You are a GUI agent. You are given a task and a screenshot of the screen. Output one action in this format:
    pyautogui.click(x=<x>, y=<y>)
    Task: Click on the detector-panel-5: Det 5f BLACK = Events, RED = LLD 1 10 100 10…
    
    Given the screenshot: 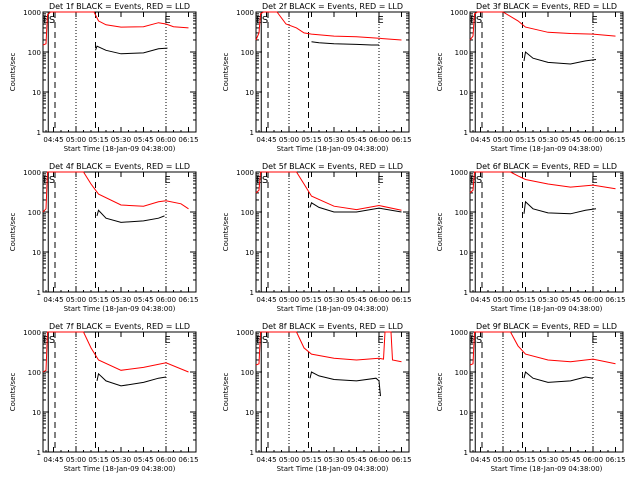 What is the action you would take?
    pyautogui.click(x=317, y=237)
    